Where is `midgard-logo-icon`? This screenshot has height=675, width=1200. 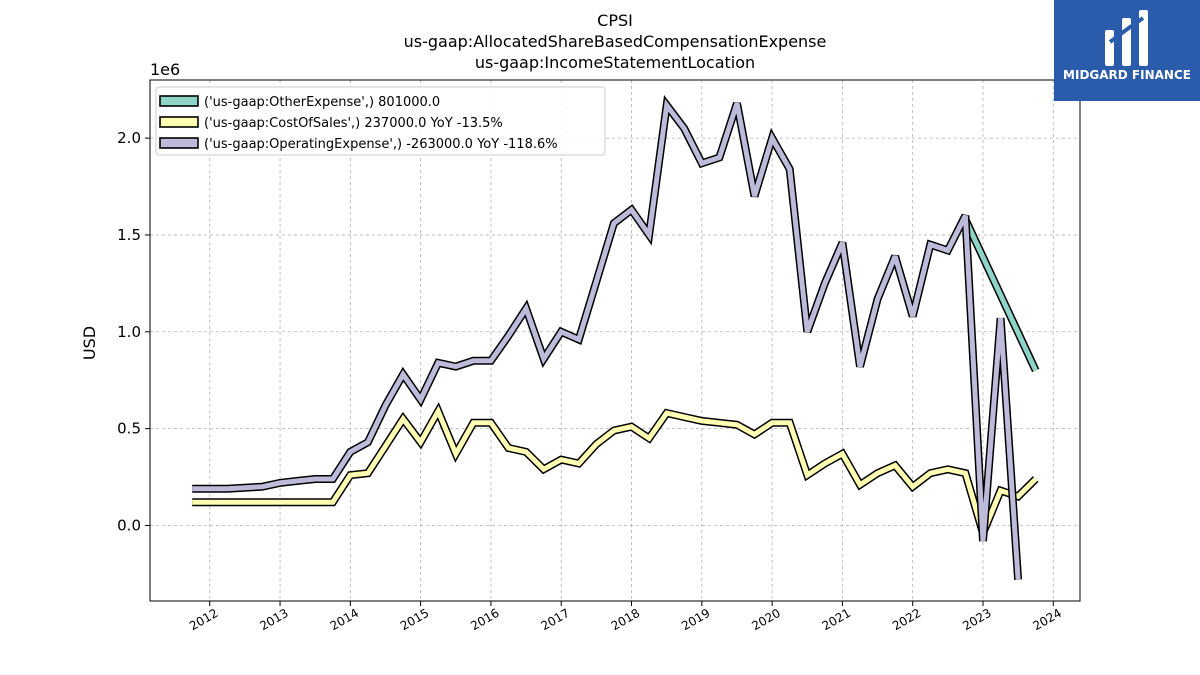
midgard-logo-icon is located at coordinates (1126, 38).